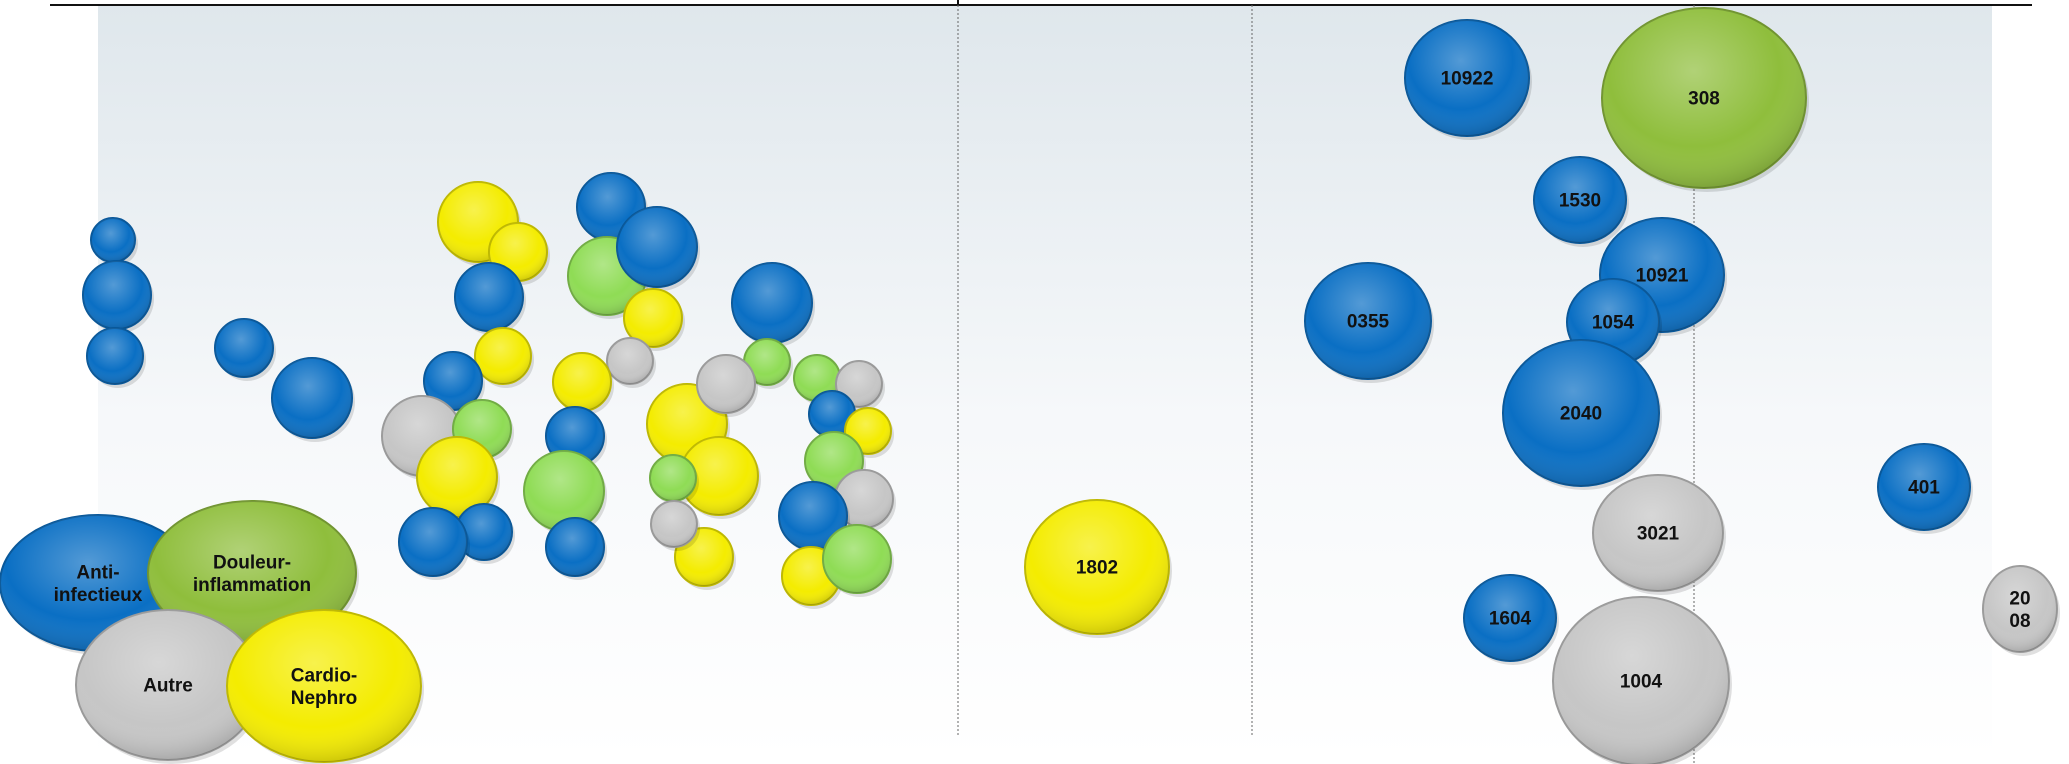  I want to click on bubble-2040-label: 2040, so click(1581, 414).